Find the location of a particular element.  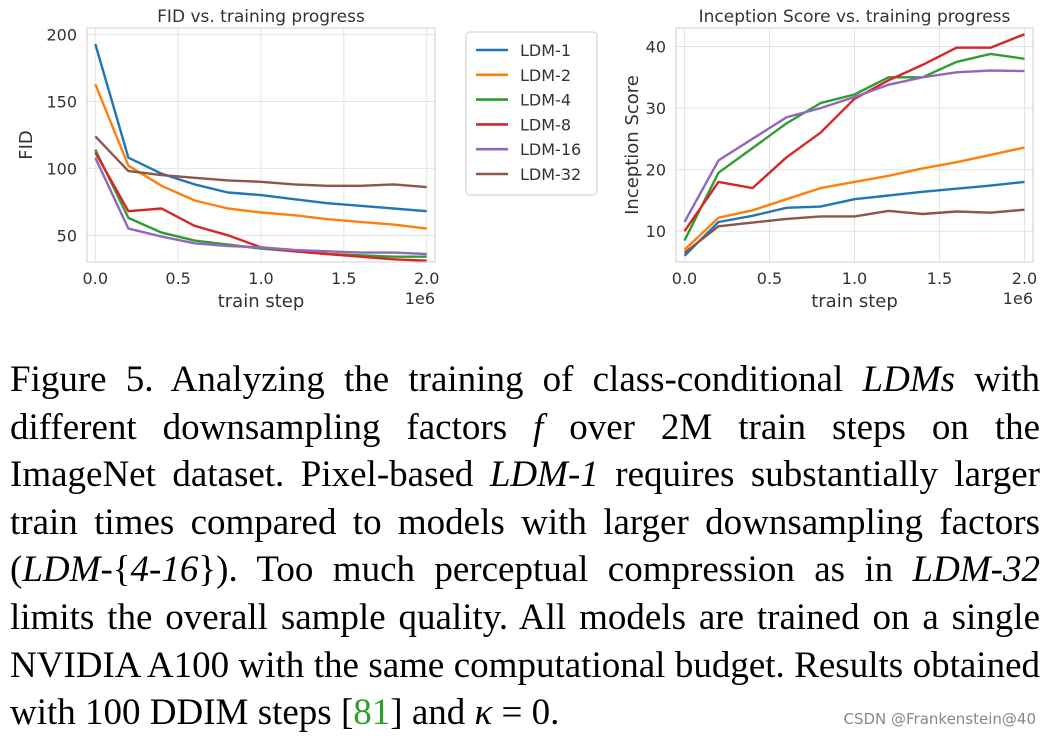

is-plot-frame is located at coordinates (854, 145).